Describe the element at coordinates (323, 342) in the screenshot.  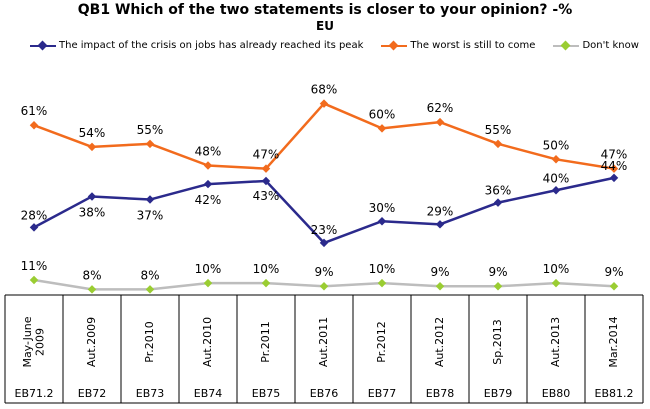
I see `category-label: Aut.2011` at that location.